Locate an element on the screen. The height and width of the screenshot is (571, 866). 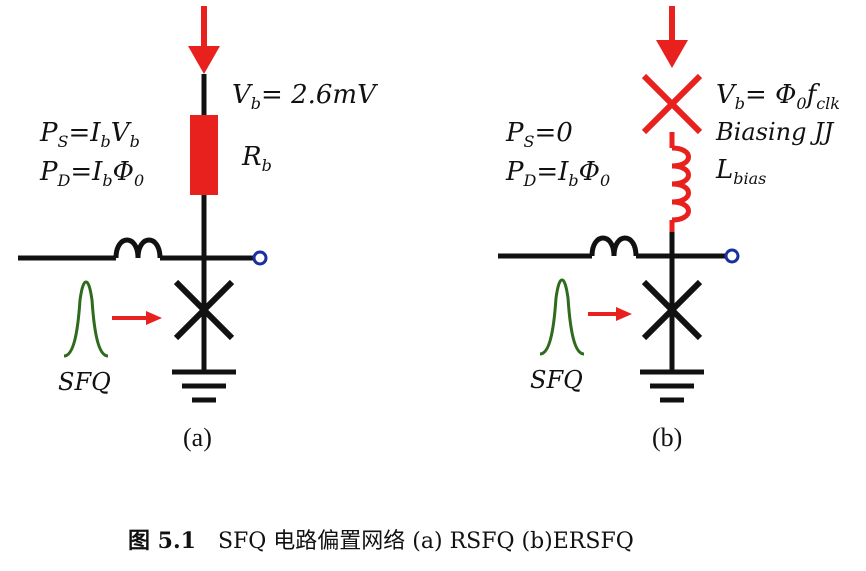
josephson-junction-b is located at coordinates (672, 310).